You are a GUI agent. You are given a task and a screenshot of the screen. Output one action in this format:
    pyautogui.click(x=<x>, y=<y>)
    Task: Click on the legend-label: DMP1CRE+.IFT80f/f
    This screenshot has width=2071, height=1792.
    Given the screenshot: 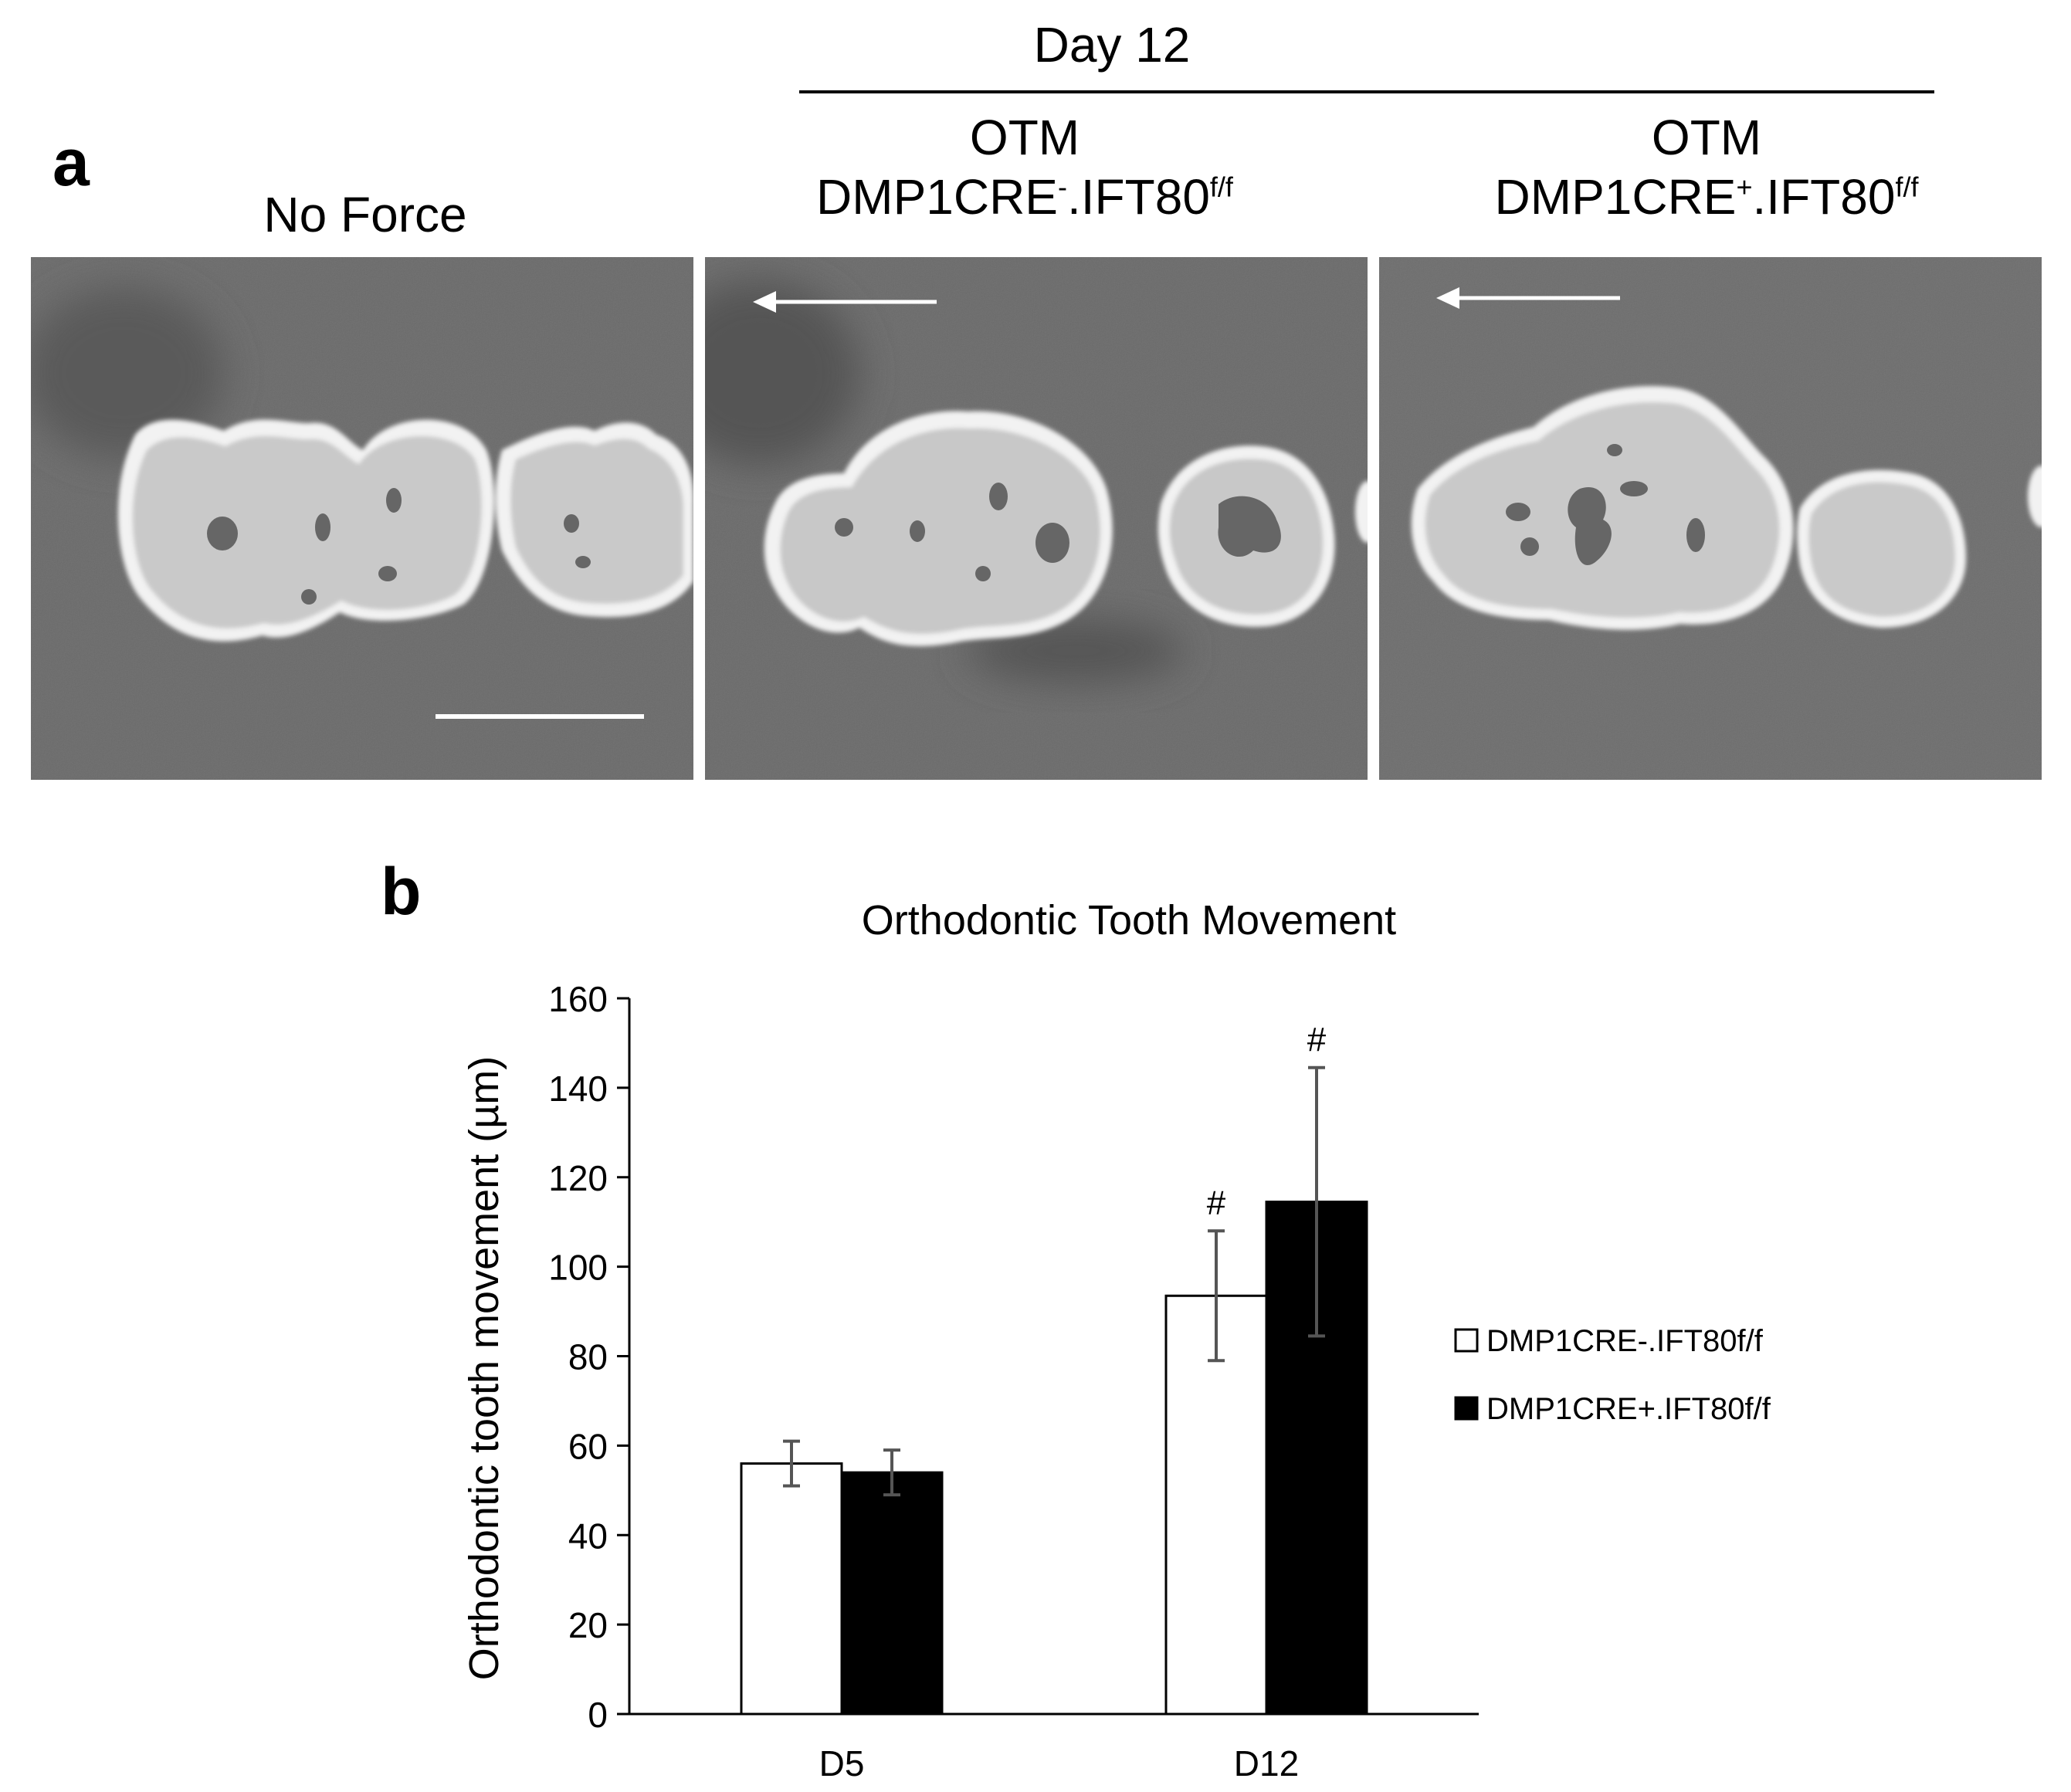 What is the action you would take?
    pyautogui.click(x=1629, y=1409)
    